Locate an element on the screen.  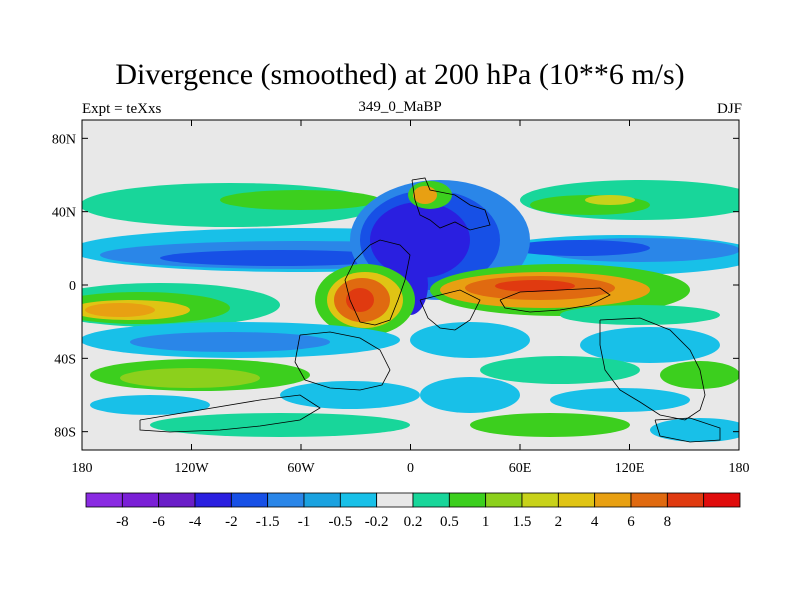
colorbar-label: 1.5 is located at coordinates (522, 522).